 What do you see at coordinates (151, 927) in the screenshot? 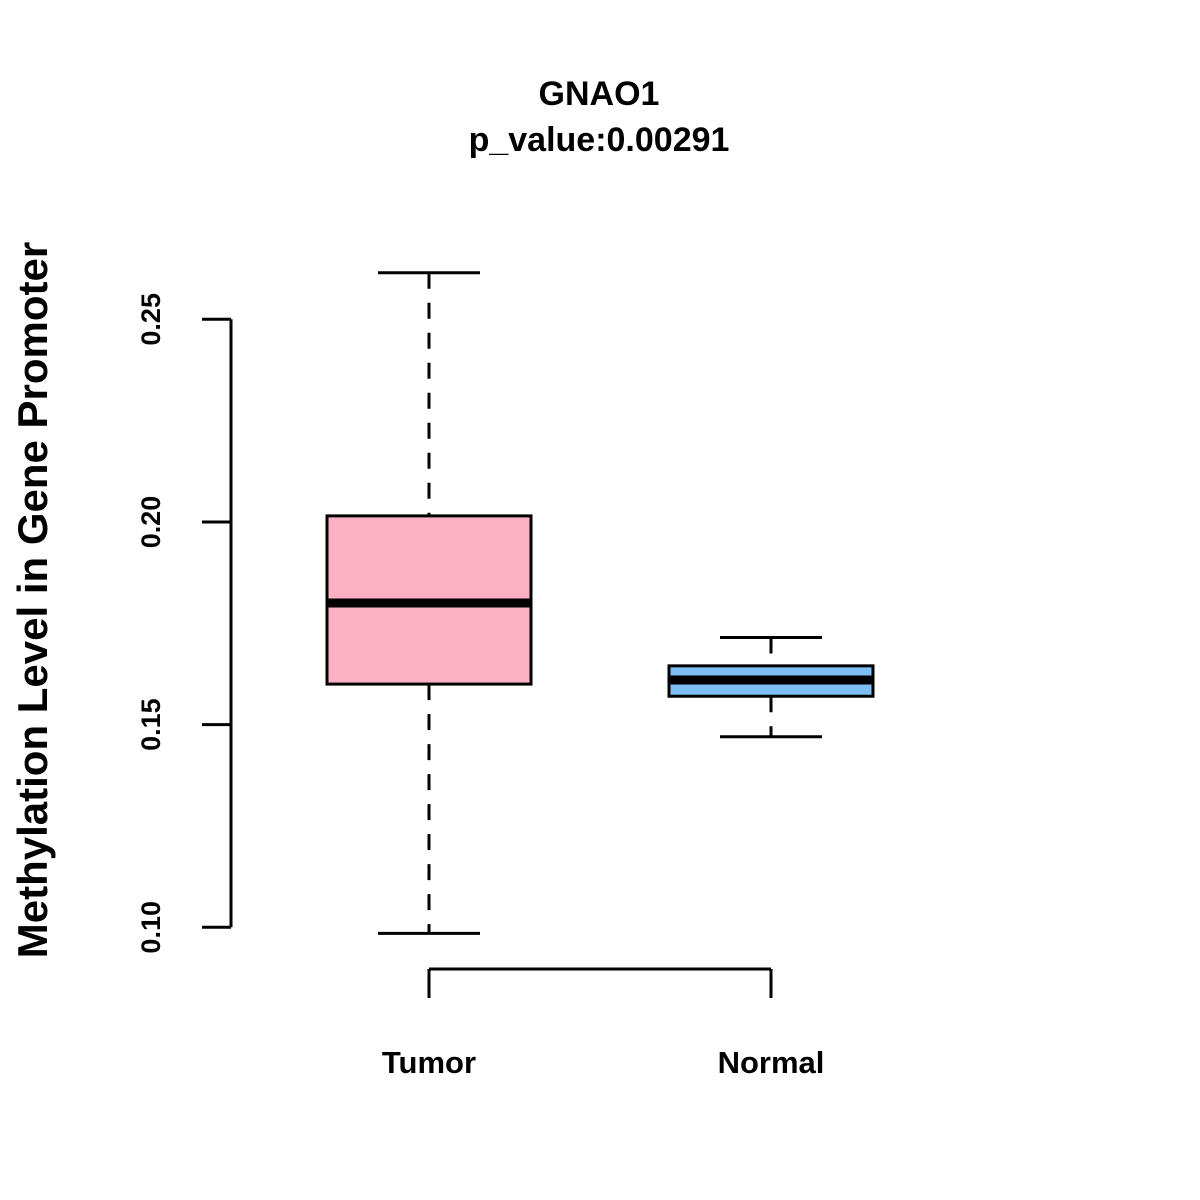
I see `y-tick-label: 0.10` at bounding box center [151, 927].